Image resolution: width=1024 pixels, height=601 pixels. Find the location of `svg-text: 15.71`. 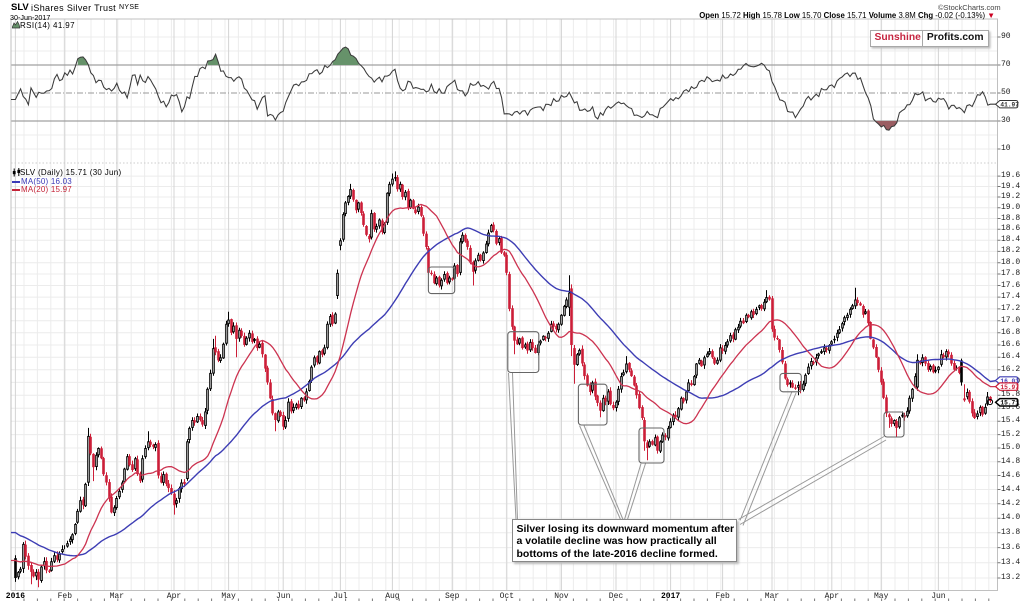

svg-text: 15.71 is located at coordinates (1009, 403).